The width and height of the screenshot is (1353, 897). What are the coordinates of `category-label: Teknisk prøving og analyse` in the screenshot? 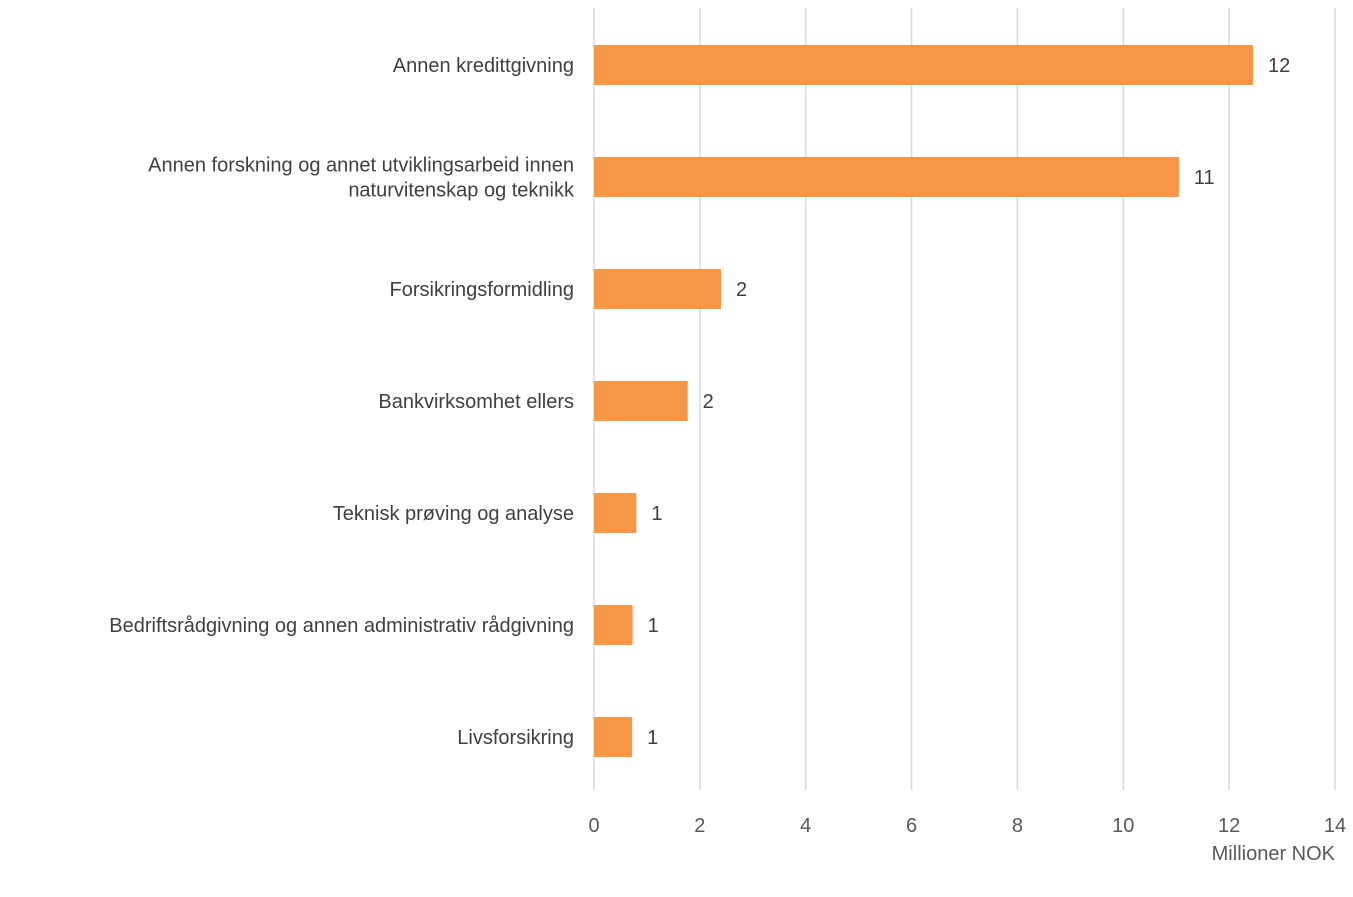 It's located at (453, 514).